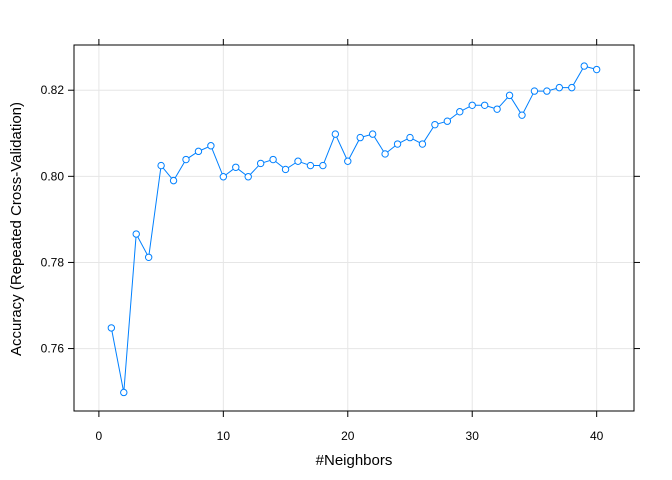  What do you see at coordinates (99, 436) in the screenshot?
I see `x-tick-label: 0` at bounding box center [99, 436].